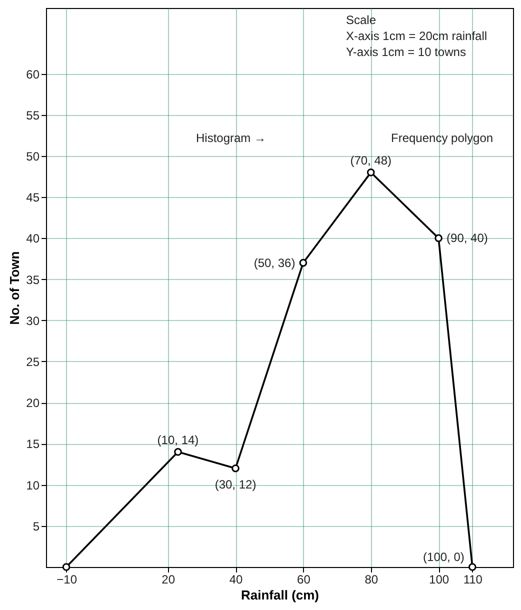  I want to click on y-tick-label: 20, so click(33, 403).